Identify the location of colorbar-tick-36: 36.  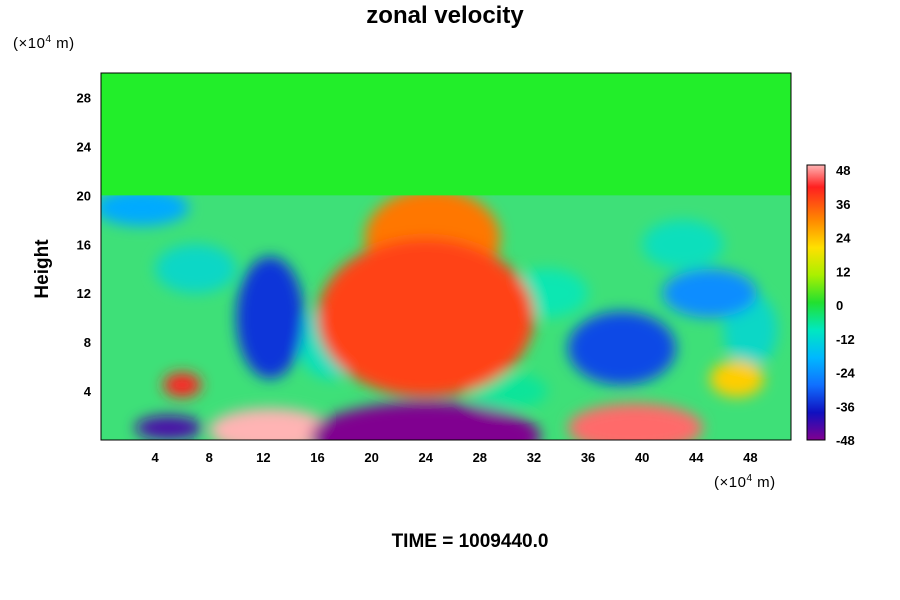
(843, 204).